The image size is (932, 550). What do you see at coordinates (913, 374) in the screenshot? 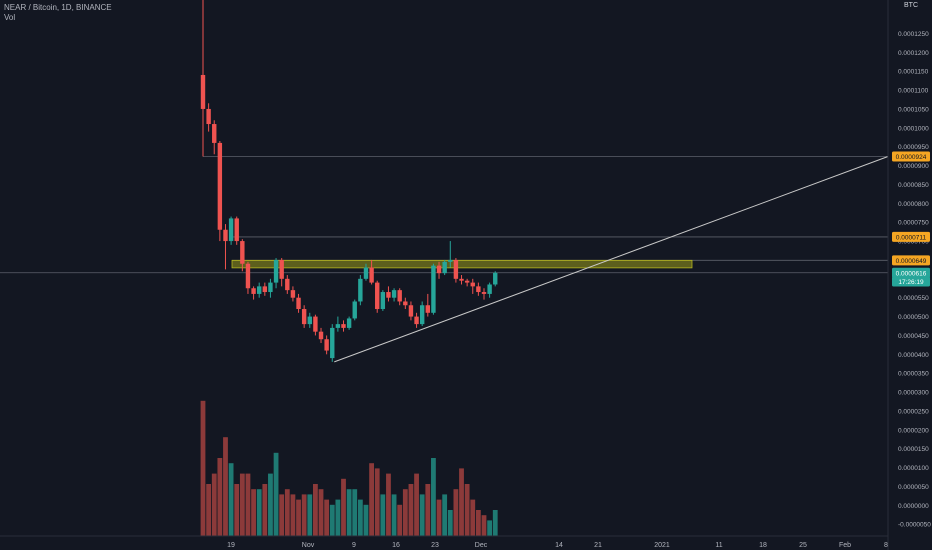
I see `price-tick-label: 0.0000350` at bounding box center [913, 374].